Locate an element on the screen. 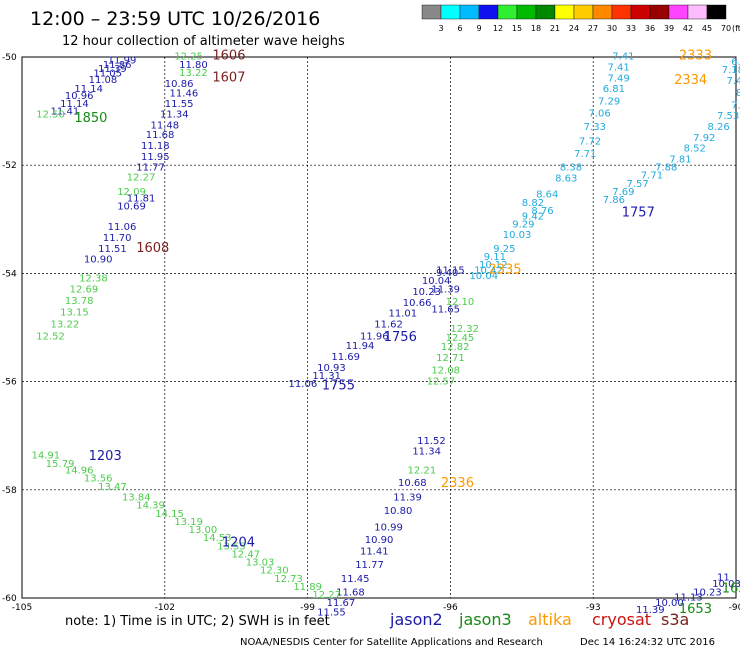  swh-value-jason3: 12.73 is located at coordinates (288, 579).